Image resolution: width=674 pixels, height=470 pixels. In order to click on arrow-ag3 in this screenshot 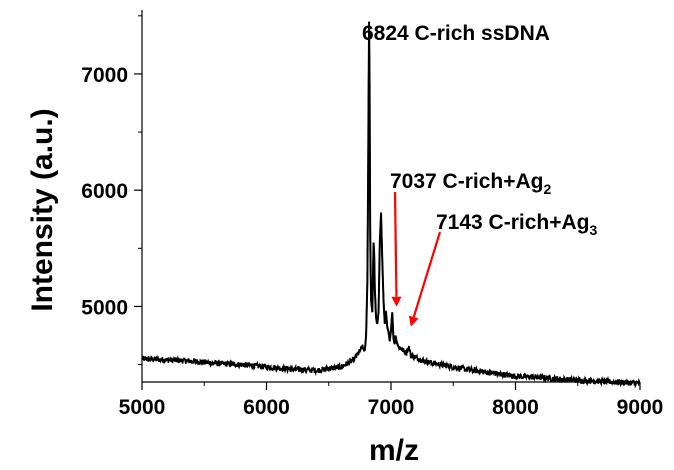, I will do `click(427, 274)`.